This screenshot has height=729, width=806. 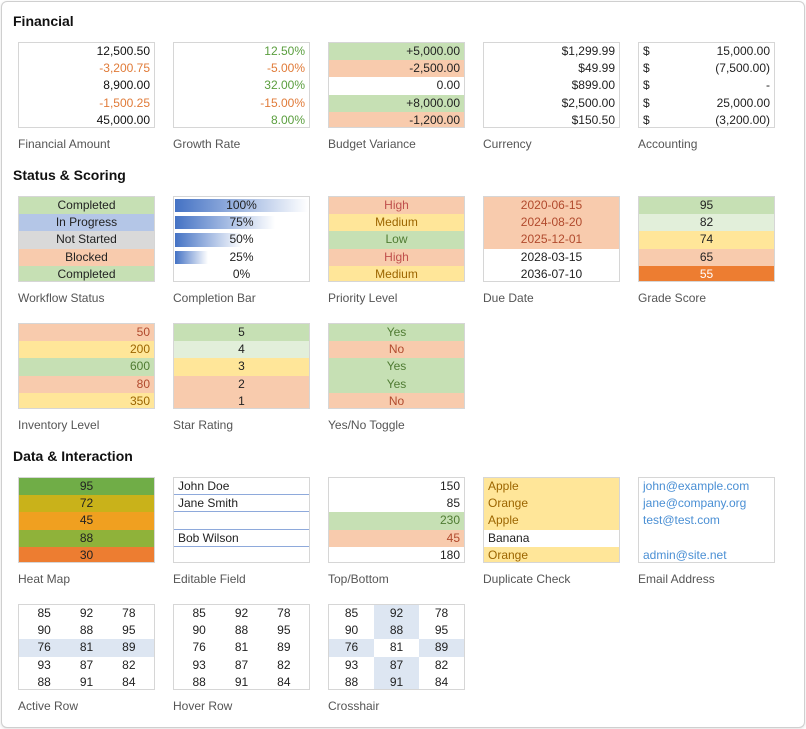 What do you see at coordinates (396, 239) in the screenshot?
I see `priority-level-tile: High Medium Low High Medium` at bounding box center [396, 239].